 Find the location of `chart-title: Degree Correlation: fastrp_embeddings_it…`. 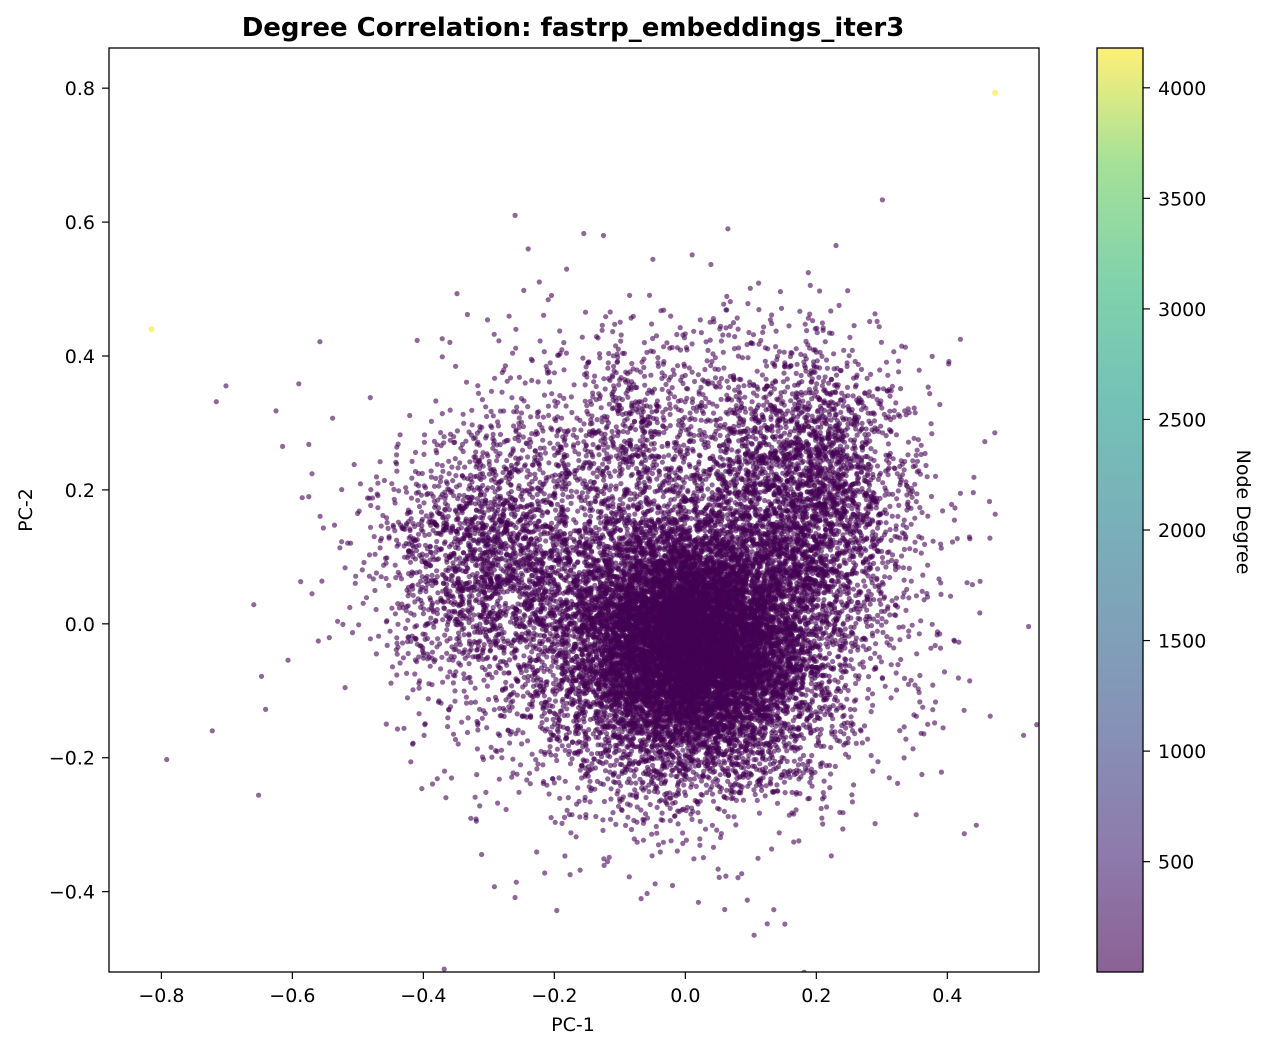

chart-title: Degree Correlation: fastrp_embeddings_it… is located at coordinates (573, 28).